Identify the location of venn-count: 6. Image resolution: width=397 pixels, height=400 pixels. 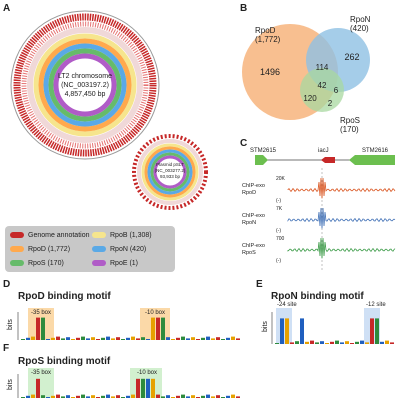
(336, 90).